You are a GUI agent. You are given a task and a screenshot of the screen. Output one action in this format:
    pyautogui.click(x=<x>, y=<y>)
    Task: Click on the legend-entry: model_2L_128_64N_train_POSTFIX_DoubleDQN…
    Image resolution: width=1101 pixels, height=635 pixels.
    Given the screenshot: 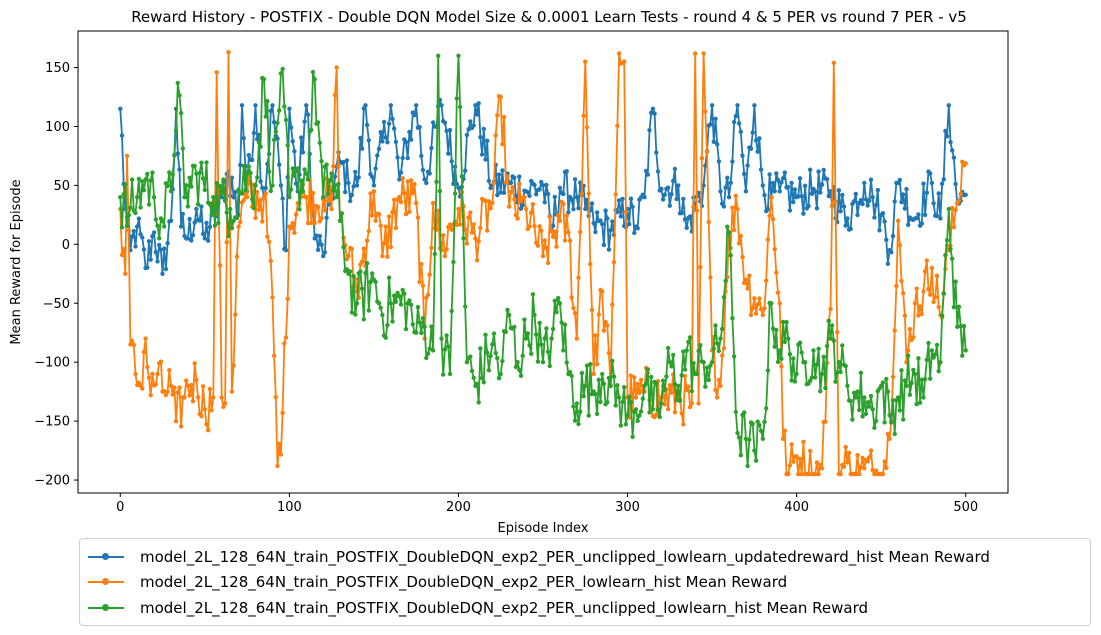 What is the action you would take?
    pyautogui.click(x=585, y=583)
    